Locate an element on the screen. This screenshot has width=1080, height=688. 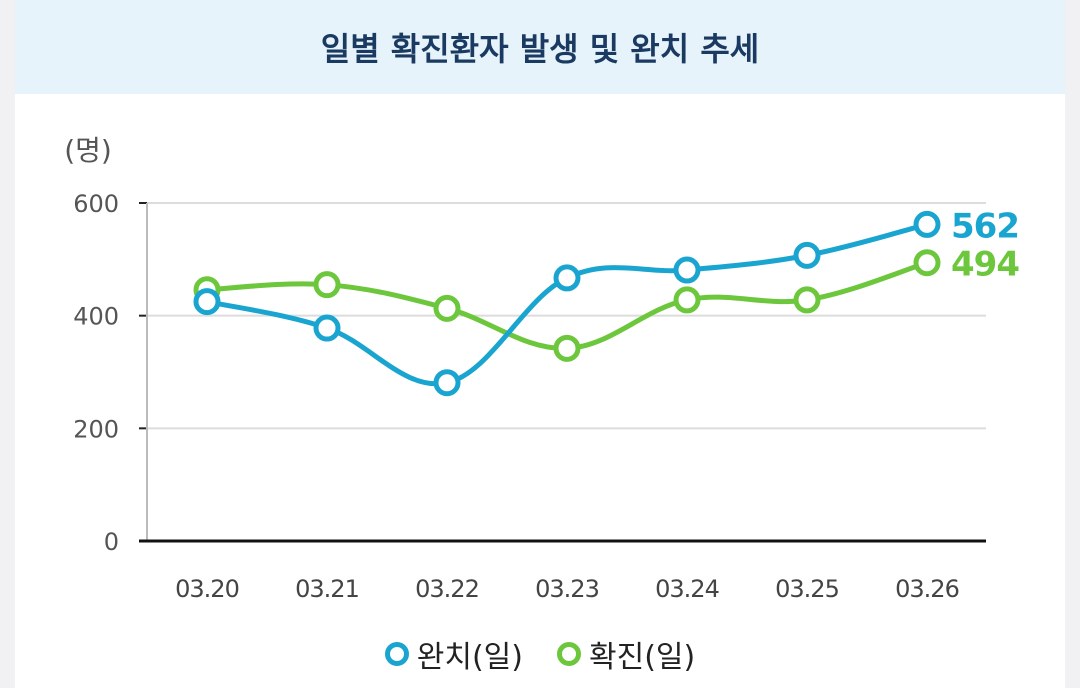
x-tick-label: 03.26 is located at coordinates (927, 589).